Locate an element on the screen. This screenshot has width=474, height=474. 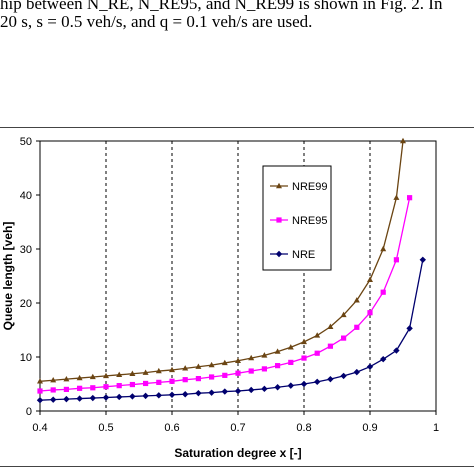
y-tick-label: 30 is located at coordinates (26, 250).